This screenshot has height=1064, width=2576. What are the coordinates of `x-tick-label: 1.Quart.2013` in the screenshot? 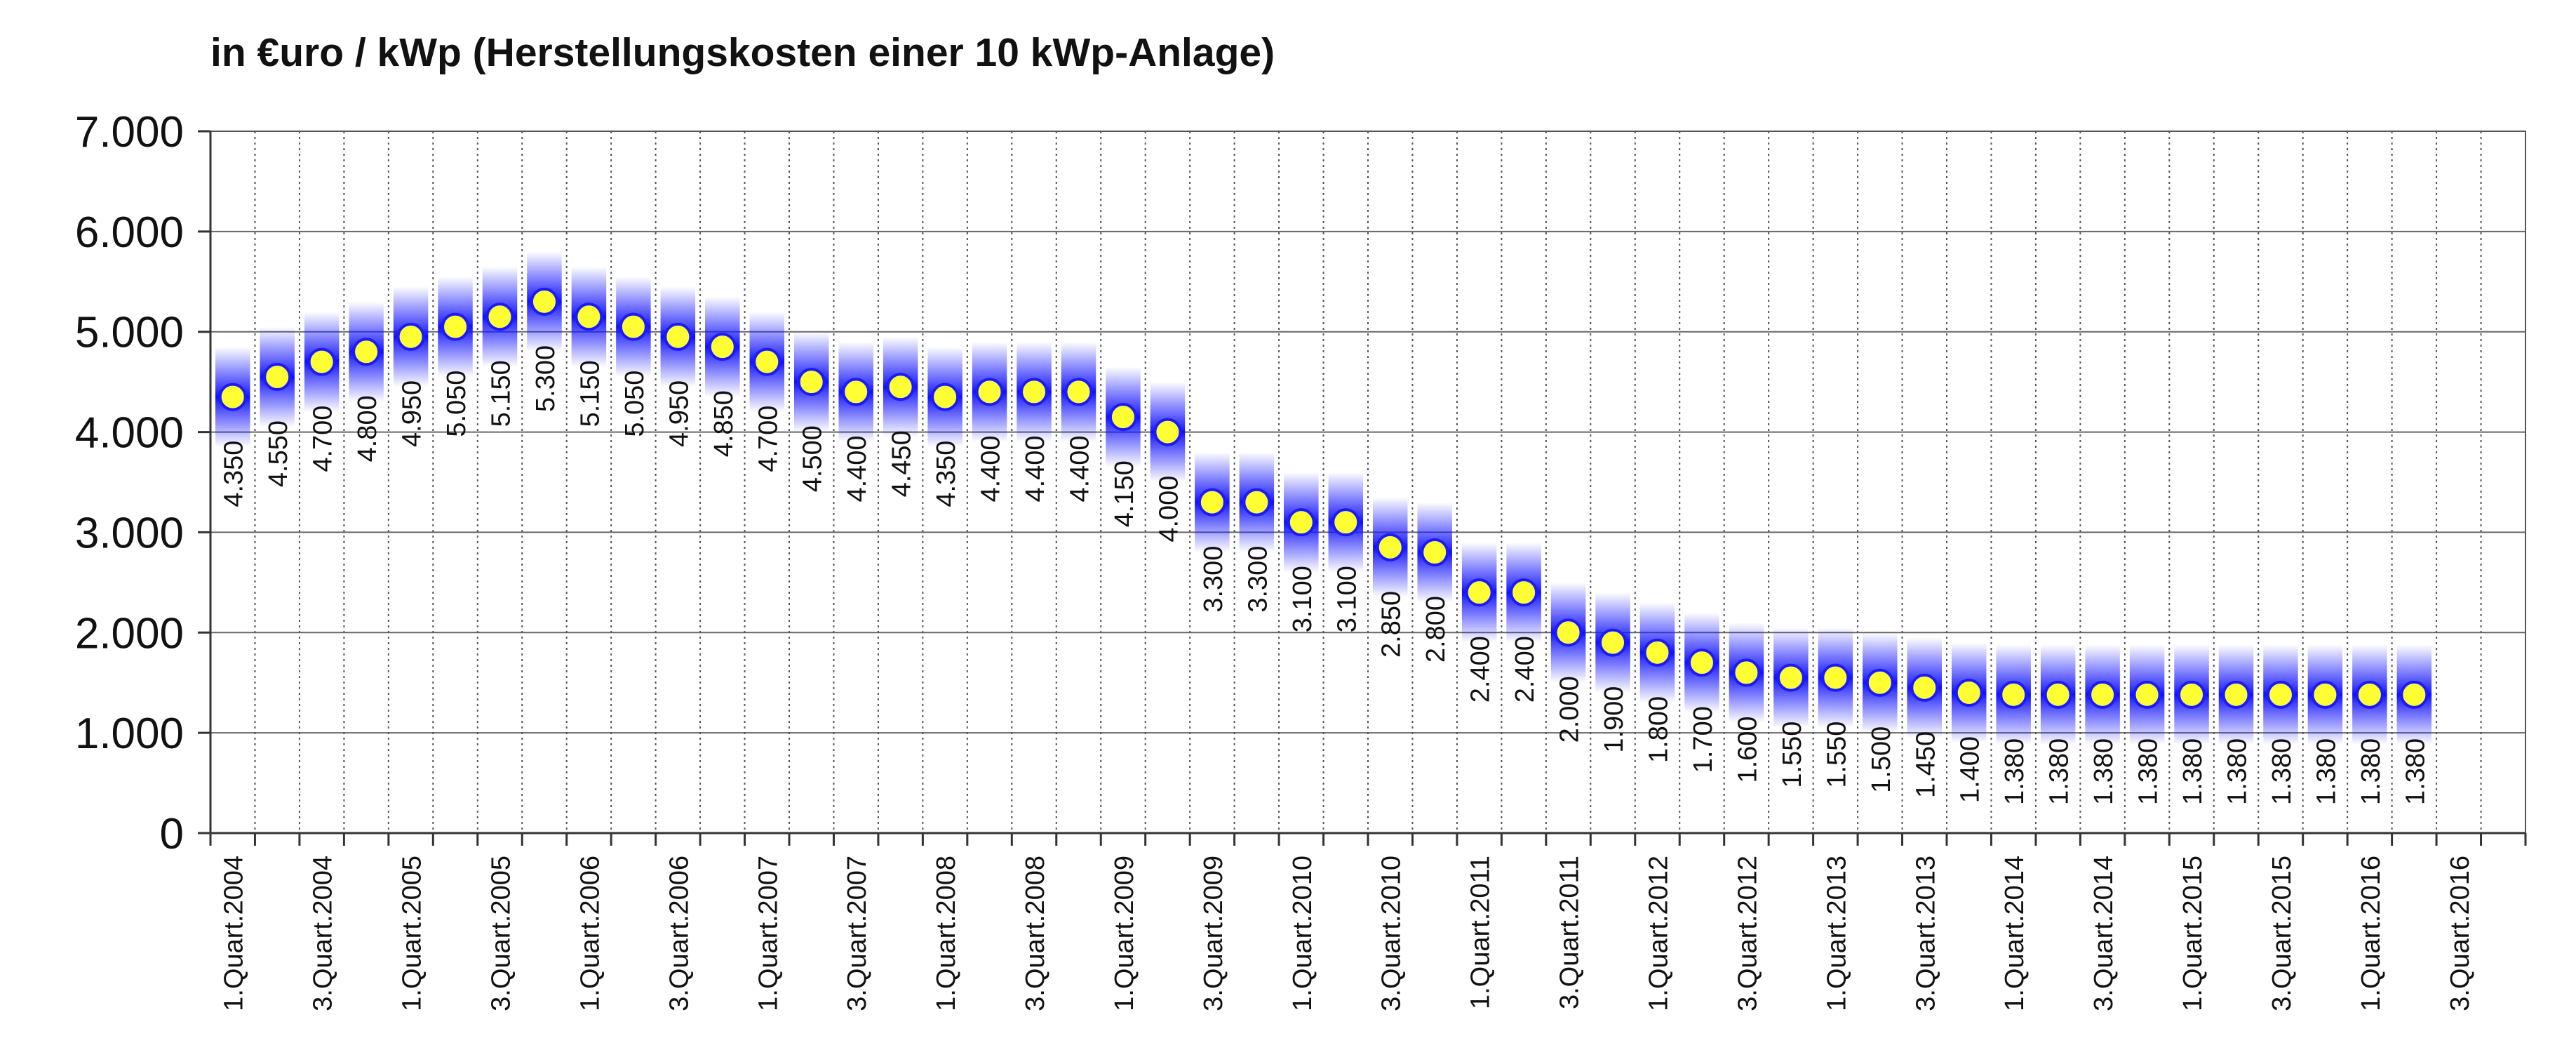 It's located at (1837, 933).